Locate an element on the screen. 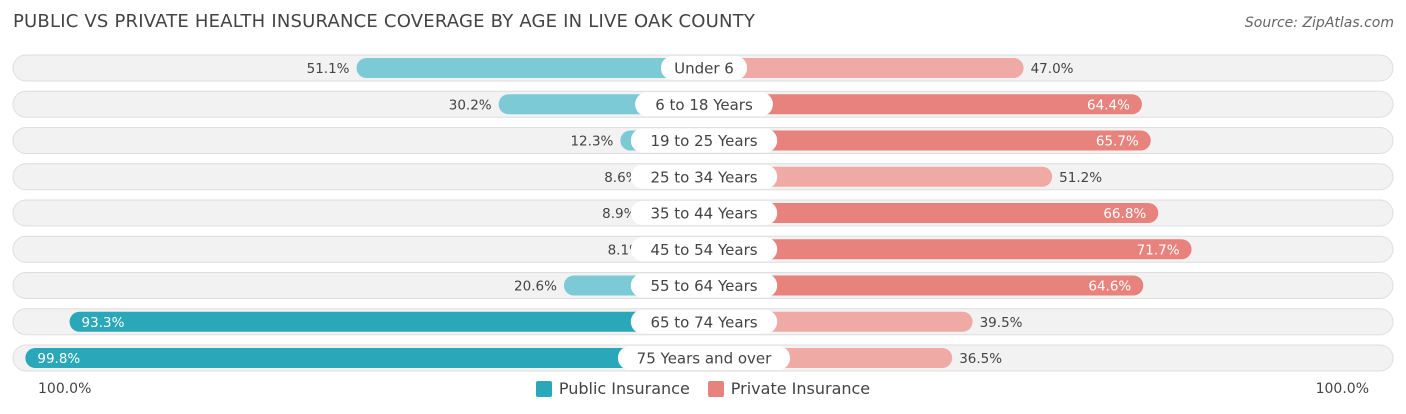  category-label: 25 to 34 Years is located at coordinates (703, 177).